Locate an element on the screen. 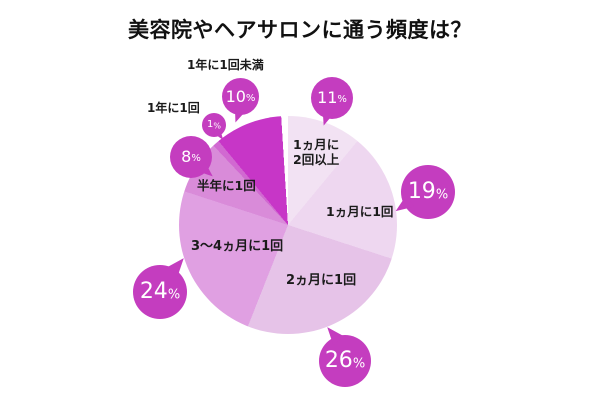 The image size is (600, 400). percent-callout-every-2-months: 26% is located at coordinates (345, 361).